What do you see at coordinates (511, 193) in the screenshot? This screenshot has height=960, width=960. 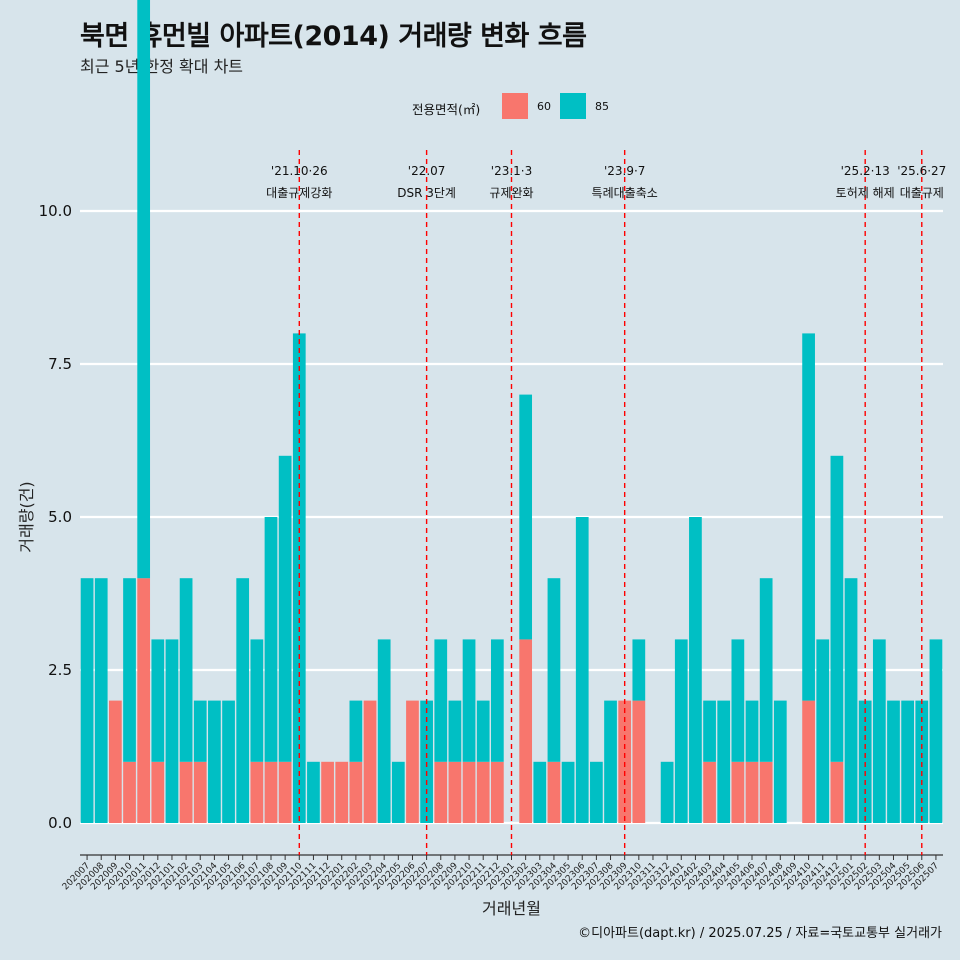 I see `annotation-label: 규제완화` at bounding box center [511, 193].